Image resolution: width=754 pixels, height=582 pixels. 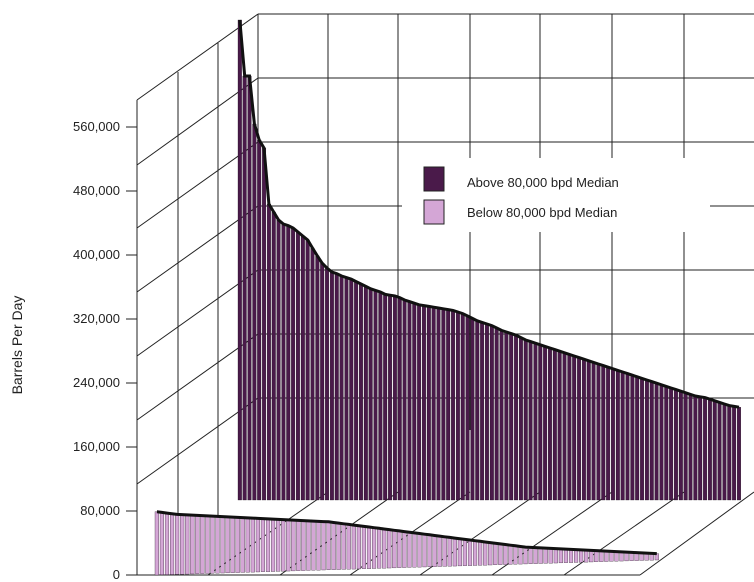 I want to click on series-top-line, so click(x=406, y=533).